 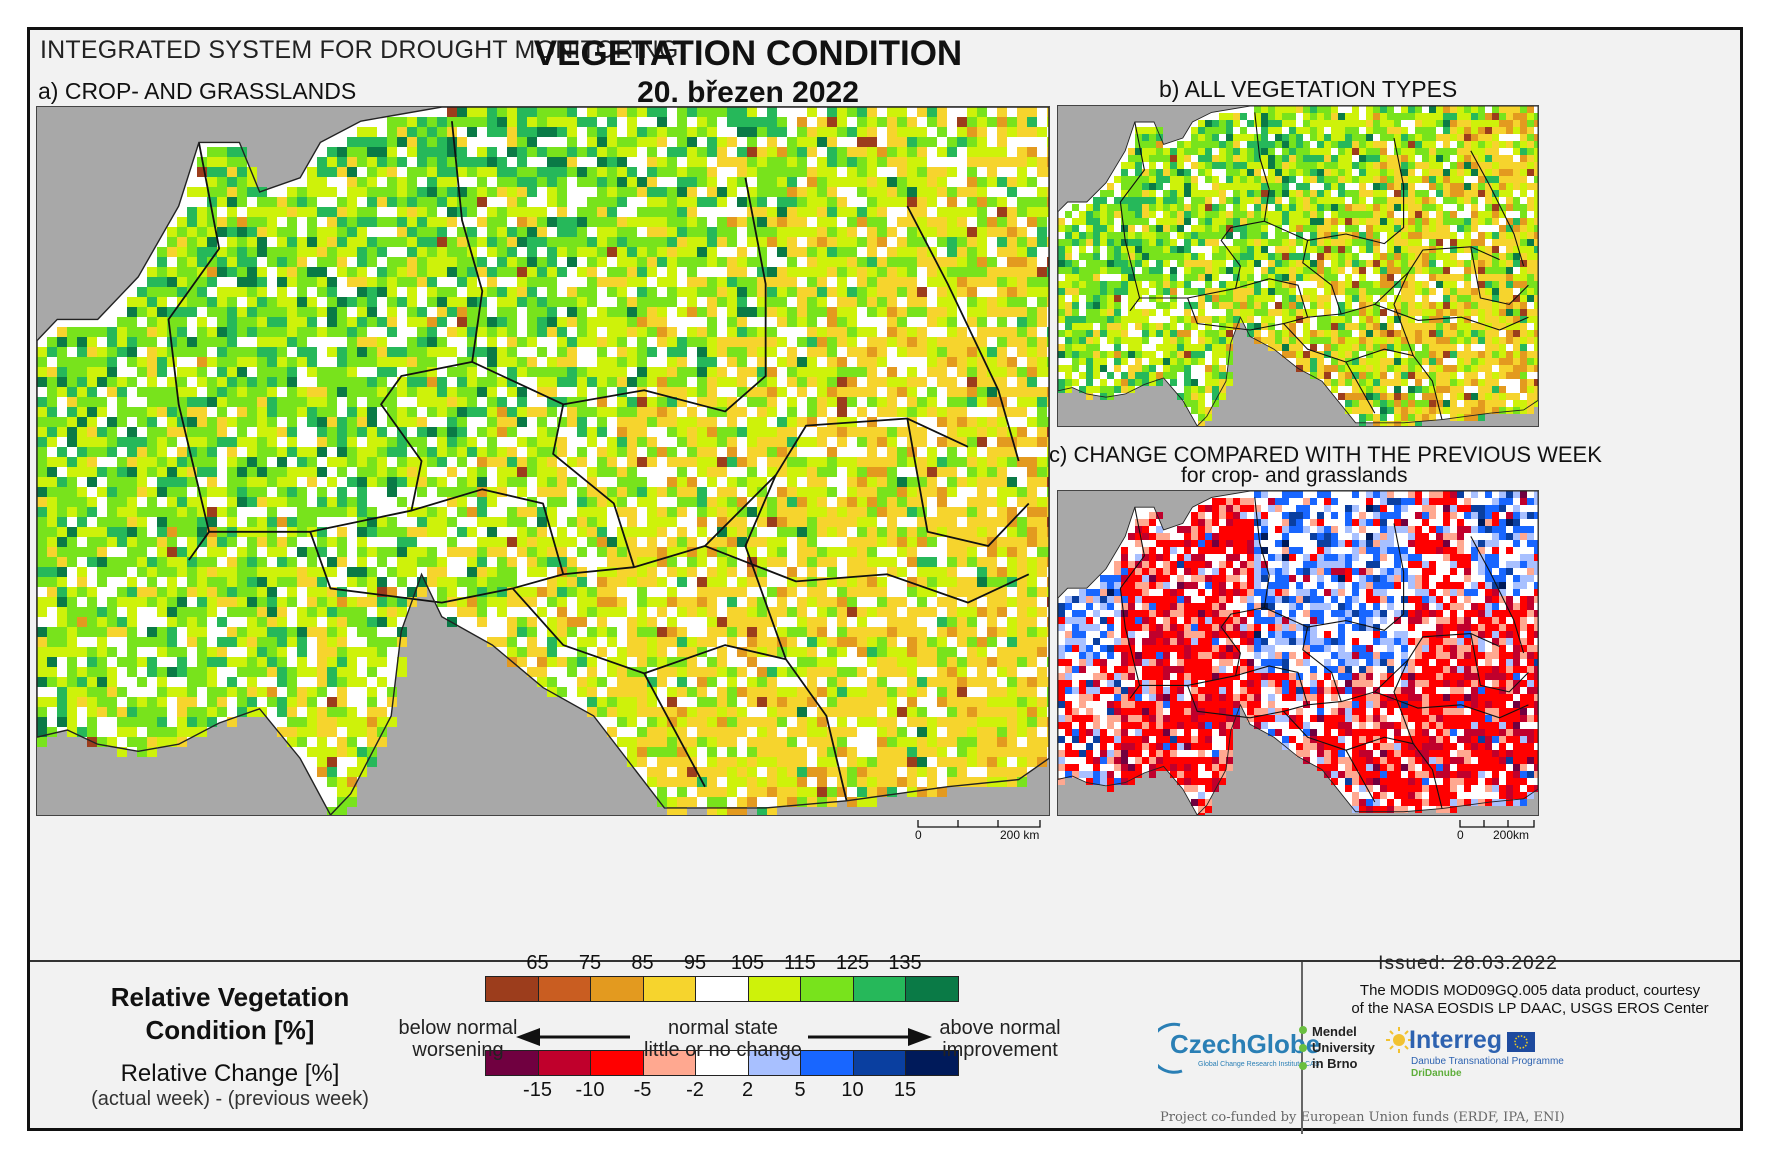 What do you see at coordinates (458, 1050) in the screenshot?
I see `worsening-note: worsening` at bounding box center [458, 1050].